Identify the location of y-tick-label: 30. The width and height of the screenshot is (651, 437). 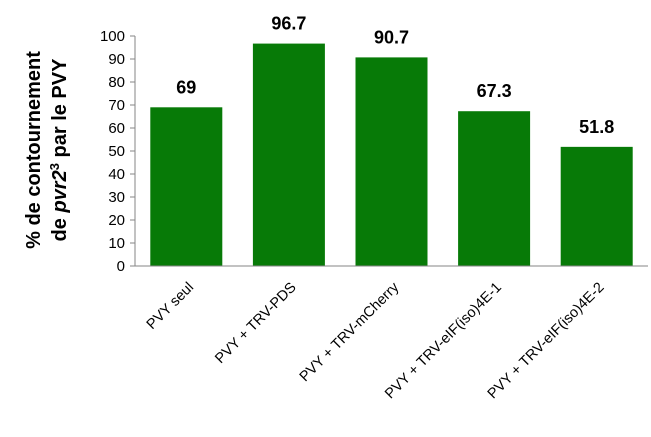
(116, 197).